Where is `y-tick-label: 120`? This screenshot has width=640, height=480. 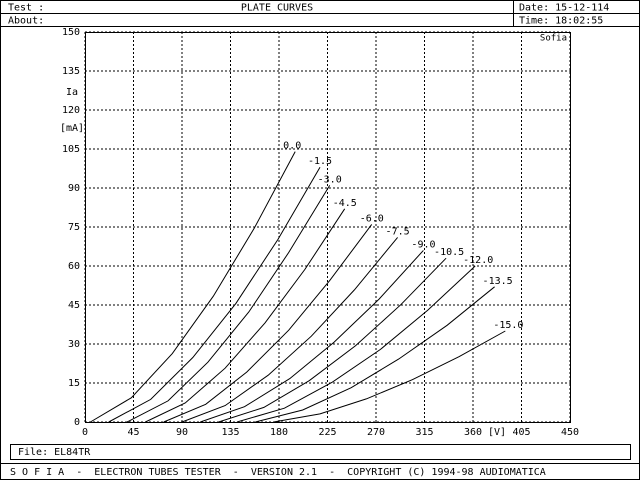
y-tick-label: 120 is located at coordinates (71, 110).